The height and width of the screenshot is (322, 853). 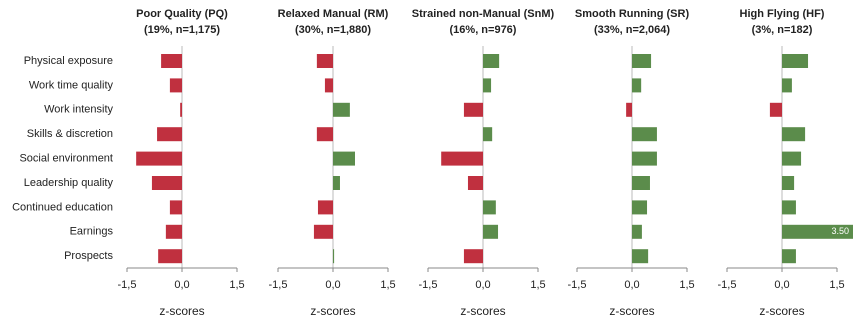 What do you see at coordinates (92, 232) in the screenshot?
I see `category-label: Earnings` at bounding box center [92, 232].